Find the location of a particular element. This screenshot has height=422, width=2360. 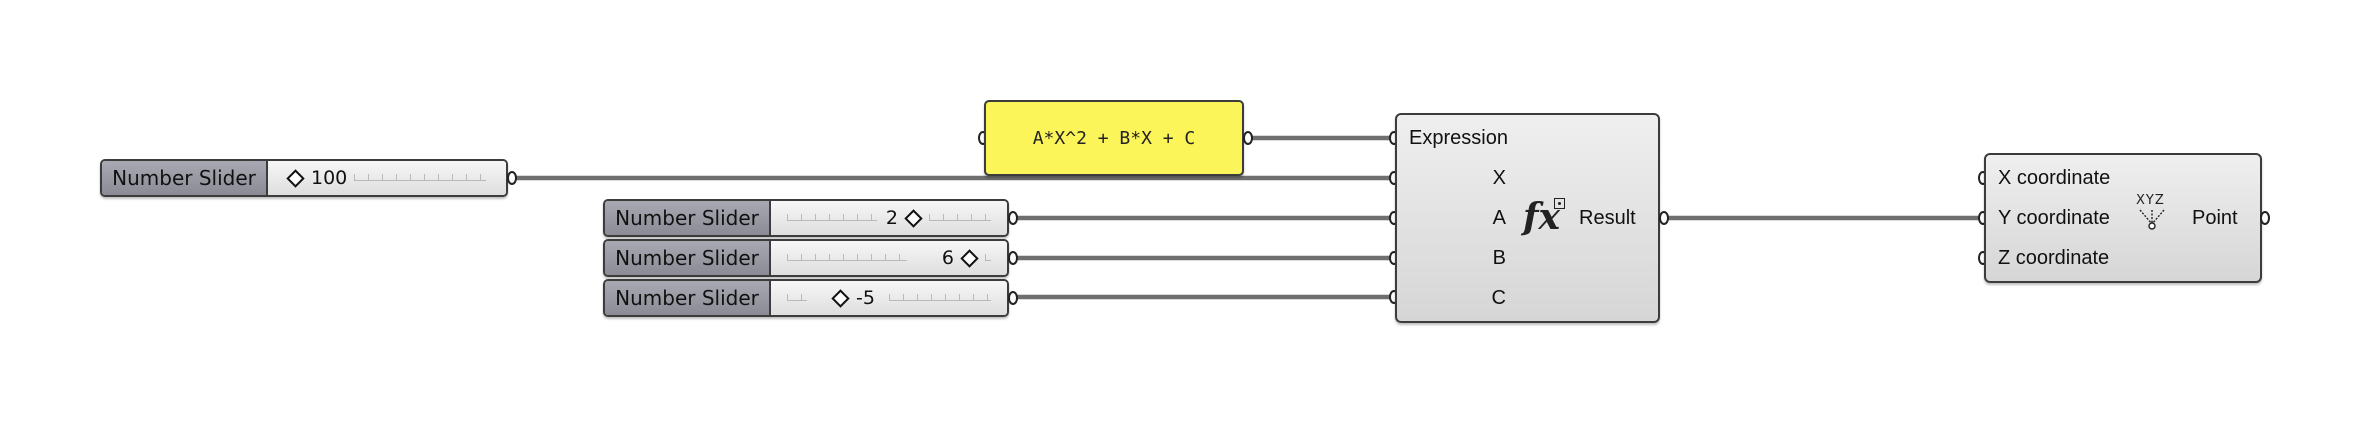

input-label-b: B is located at coordinates (1499, 258).